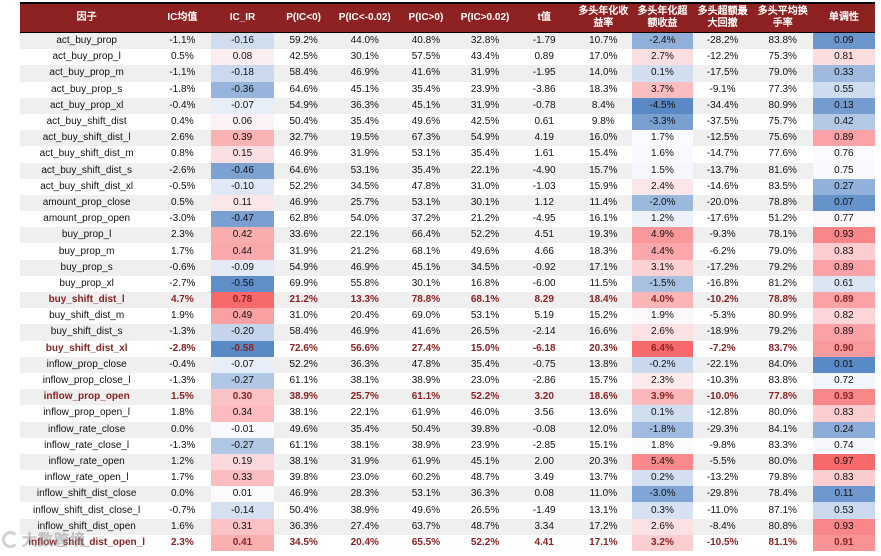 The height and width of the screenshot is (556, 881). I want to click on cell-long_excess_return: 0.3%, so click(662, 510).